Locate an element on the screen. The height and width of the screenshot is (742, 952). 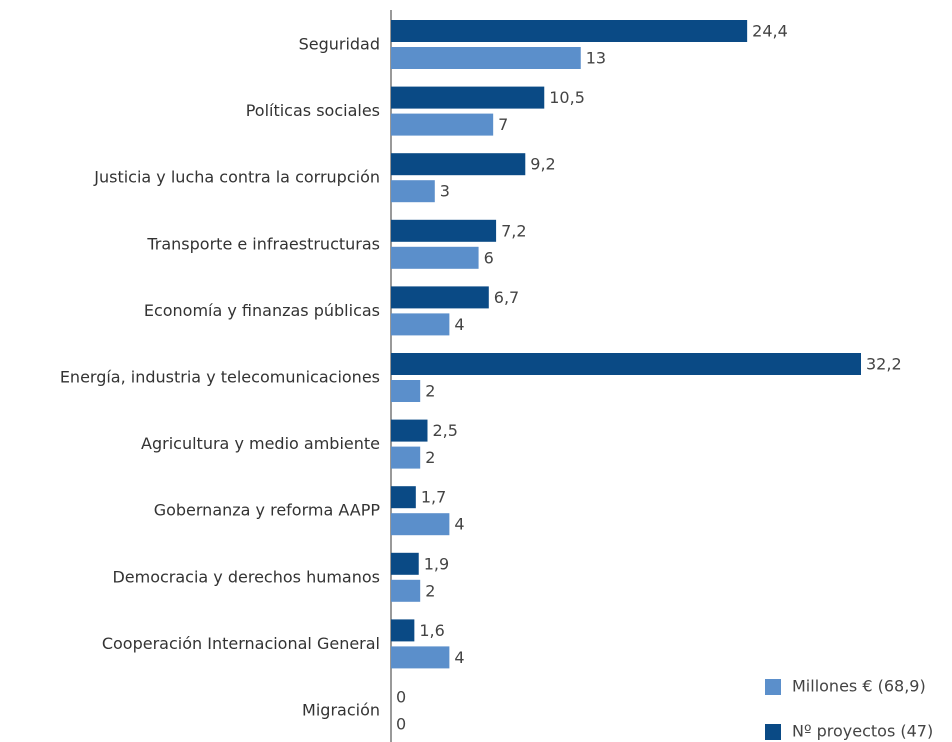
value-label: 10,5 is located at coordinates (567, 97).